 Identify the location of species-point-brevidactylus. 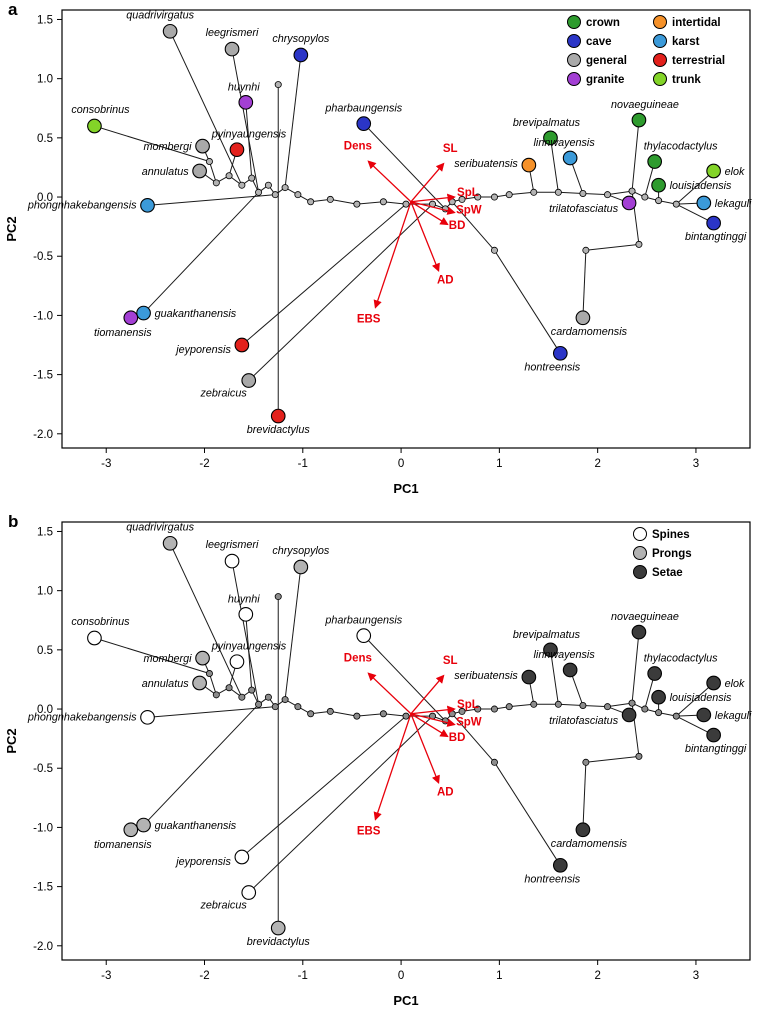
(278, 928).